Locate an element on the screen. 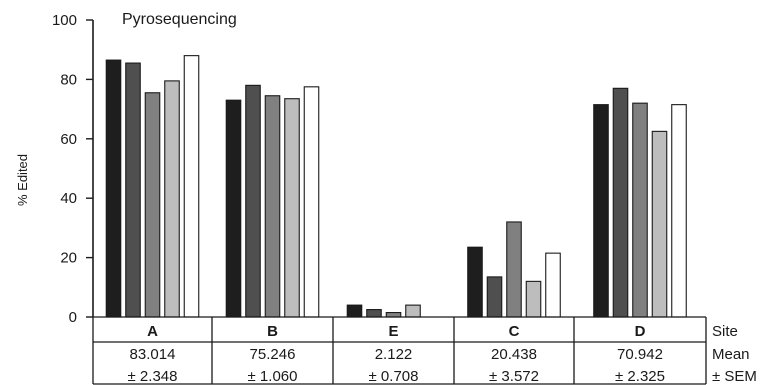 The image size is (773, 385). bar-group-A is located at coordinates (152, 186).